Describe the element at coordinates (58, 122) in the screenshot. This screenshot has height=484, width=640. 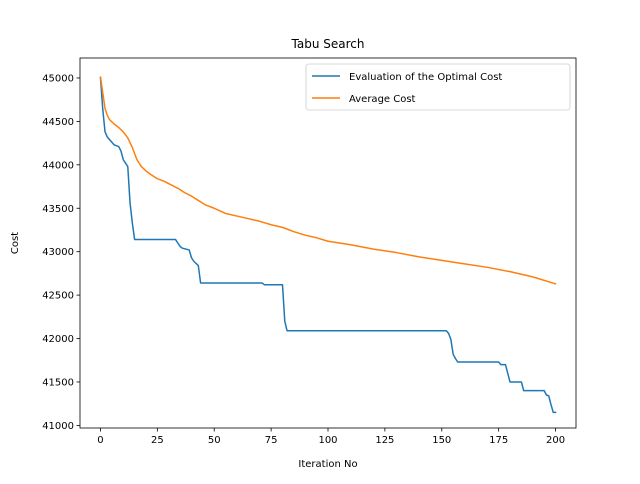
I see `y-tick-label: 44500` at that location.